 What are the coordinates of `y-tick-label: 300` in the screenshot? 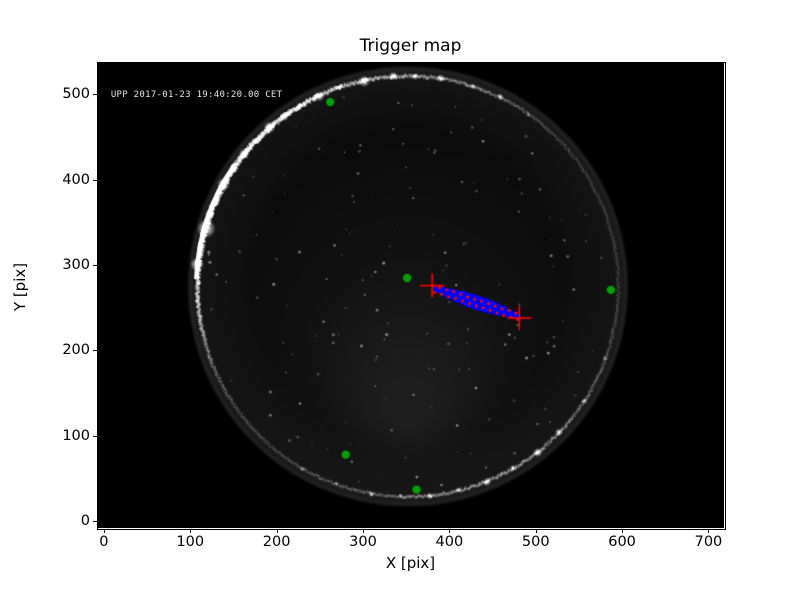 It's located at (76, 265).